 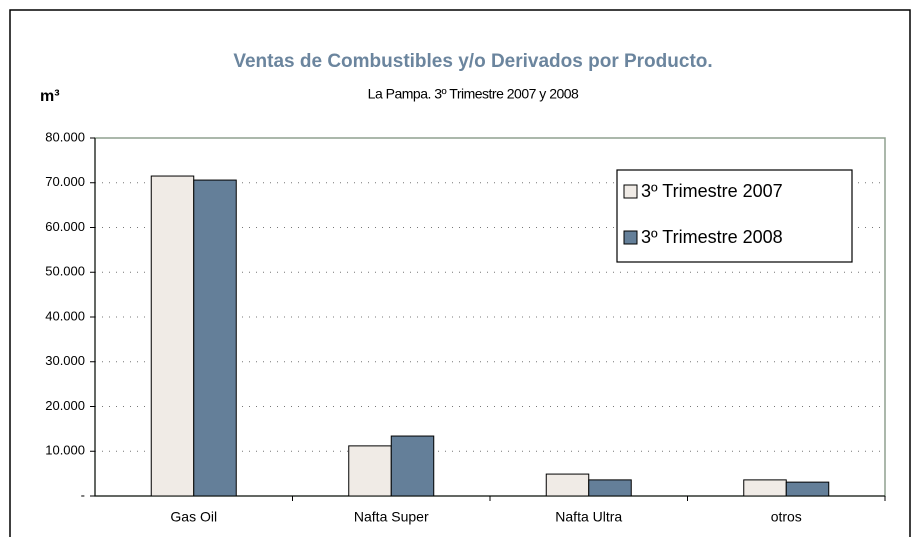 What do you see at coordinates (65, 271) in the screenshot?
I see `y-tick-label: 50.000` at bounding box center [65, 271].